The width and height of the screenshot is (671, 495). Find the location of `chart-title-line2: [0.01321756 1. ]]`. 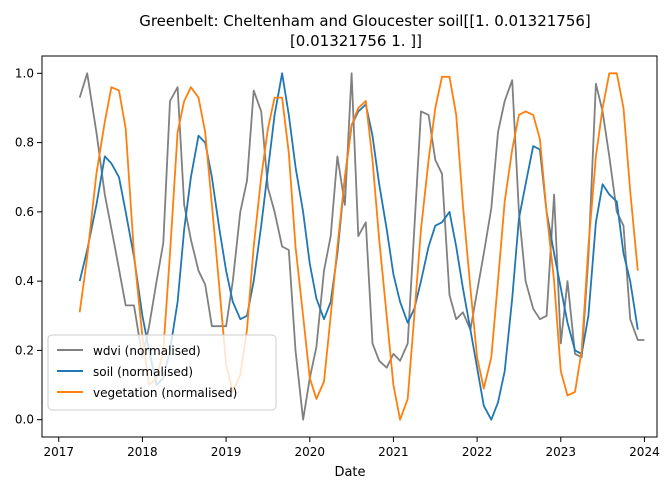

chart-title-line2: [0.01321756 1. ]] is located at coordinates (356, 41).